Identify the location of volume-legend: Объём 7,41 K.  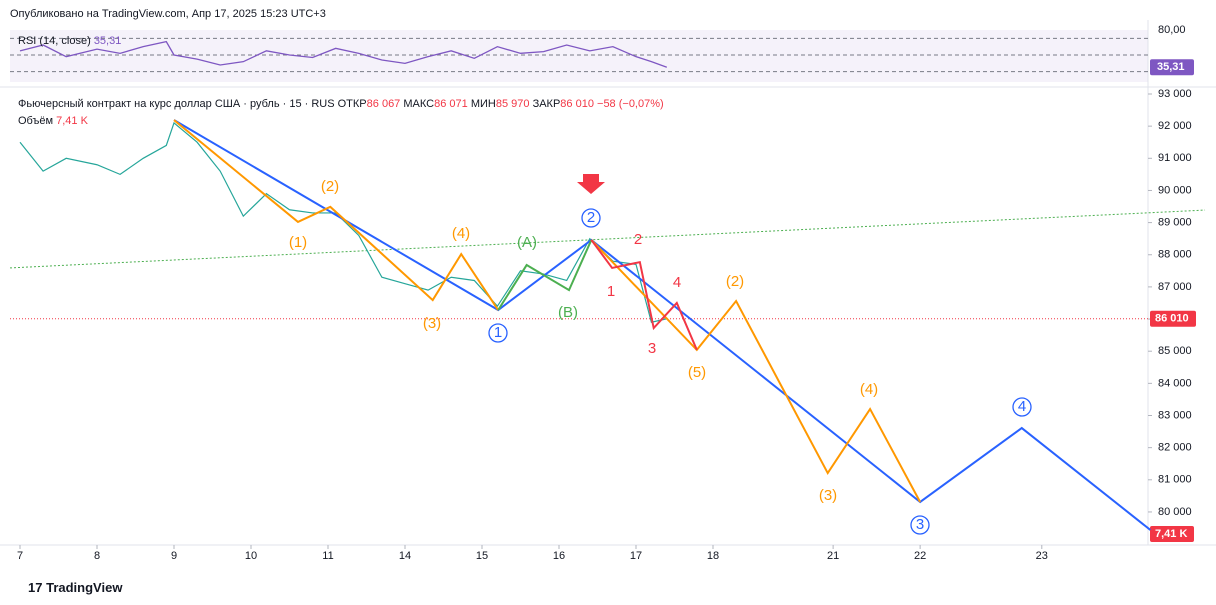
(53, 121).